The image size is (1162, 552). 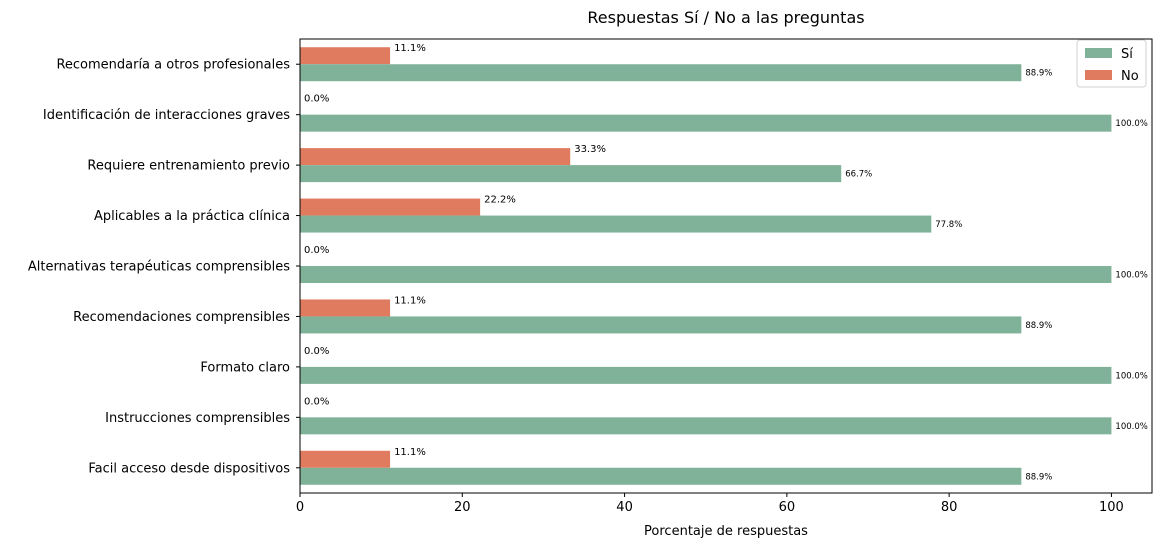 I want to click on data-label-no: 22.2%, so click(x=500, y=200).